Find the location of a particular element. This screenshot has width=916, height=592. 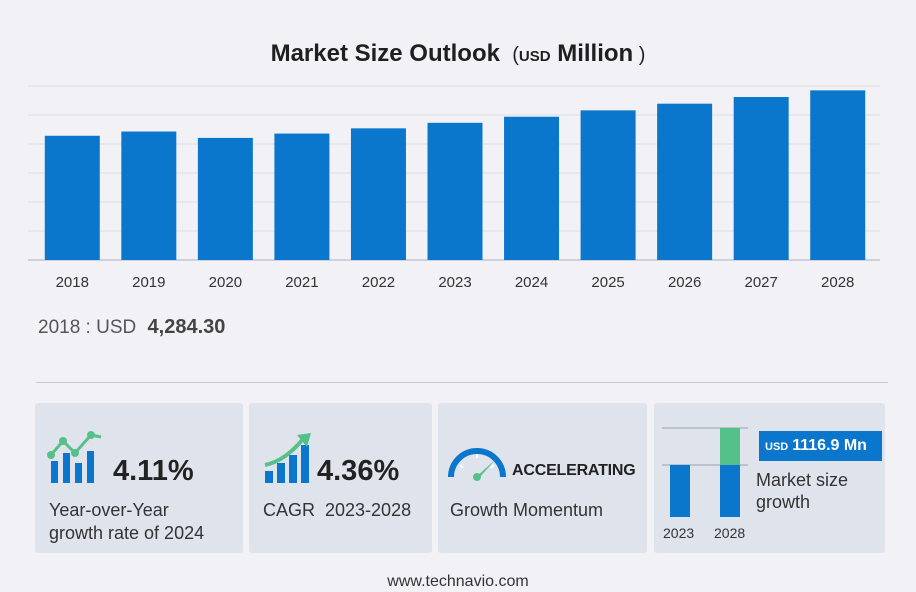

x-tick-label-2022: 2022 is located at coordinates (378, 282).